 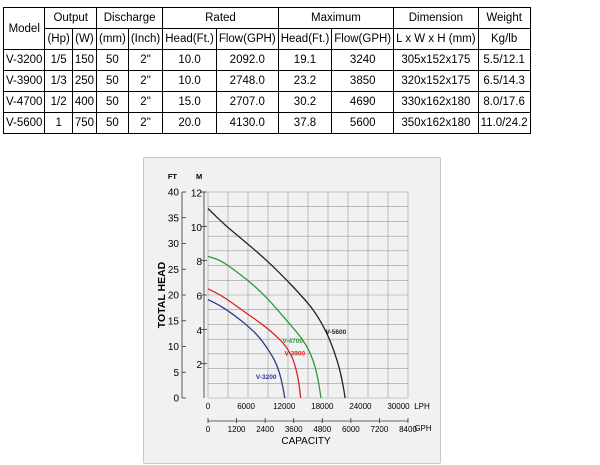 What do you see at coordinates (436, 39) in the screenshot?
I see `sub-header-dimension: L x W x H (mm)` at bounding box center [436, 39].